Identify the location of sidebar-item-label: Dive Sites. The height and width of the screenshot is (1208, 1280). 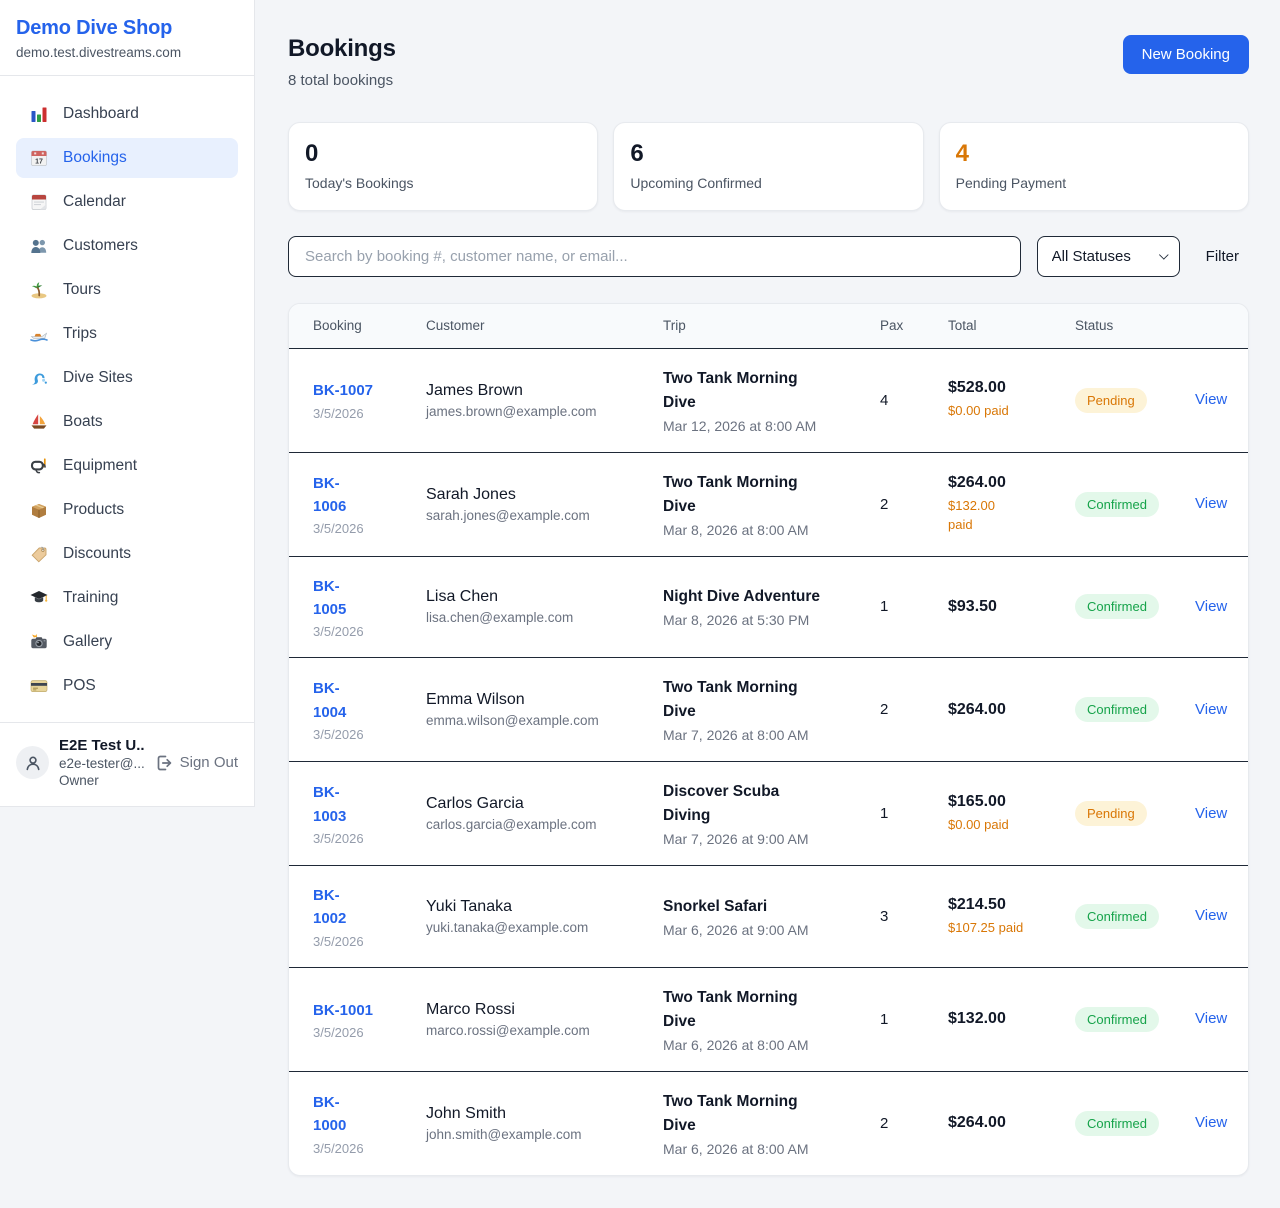
(98, 377).